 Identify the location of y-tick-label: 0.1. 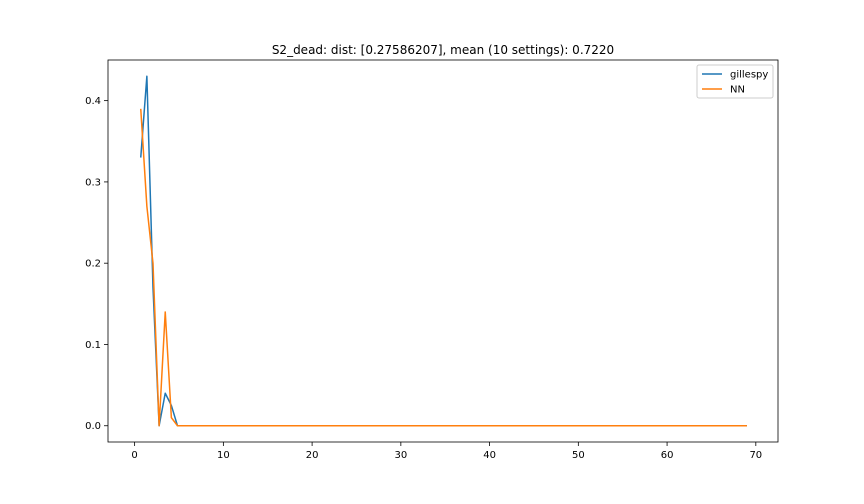
(93, 345).